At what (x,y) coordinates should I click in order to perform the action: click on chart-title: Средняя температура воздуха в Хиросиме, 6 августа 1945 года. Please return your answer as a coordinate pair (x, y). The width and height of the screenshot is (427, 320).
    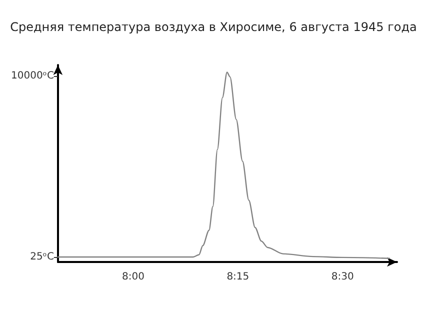
    Looking at the image, I should click on (213, 27).